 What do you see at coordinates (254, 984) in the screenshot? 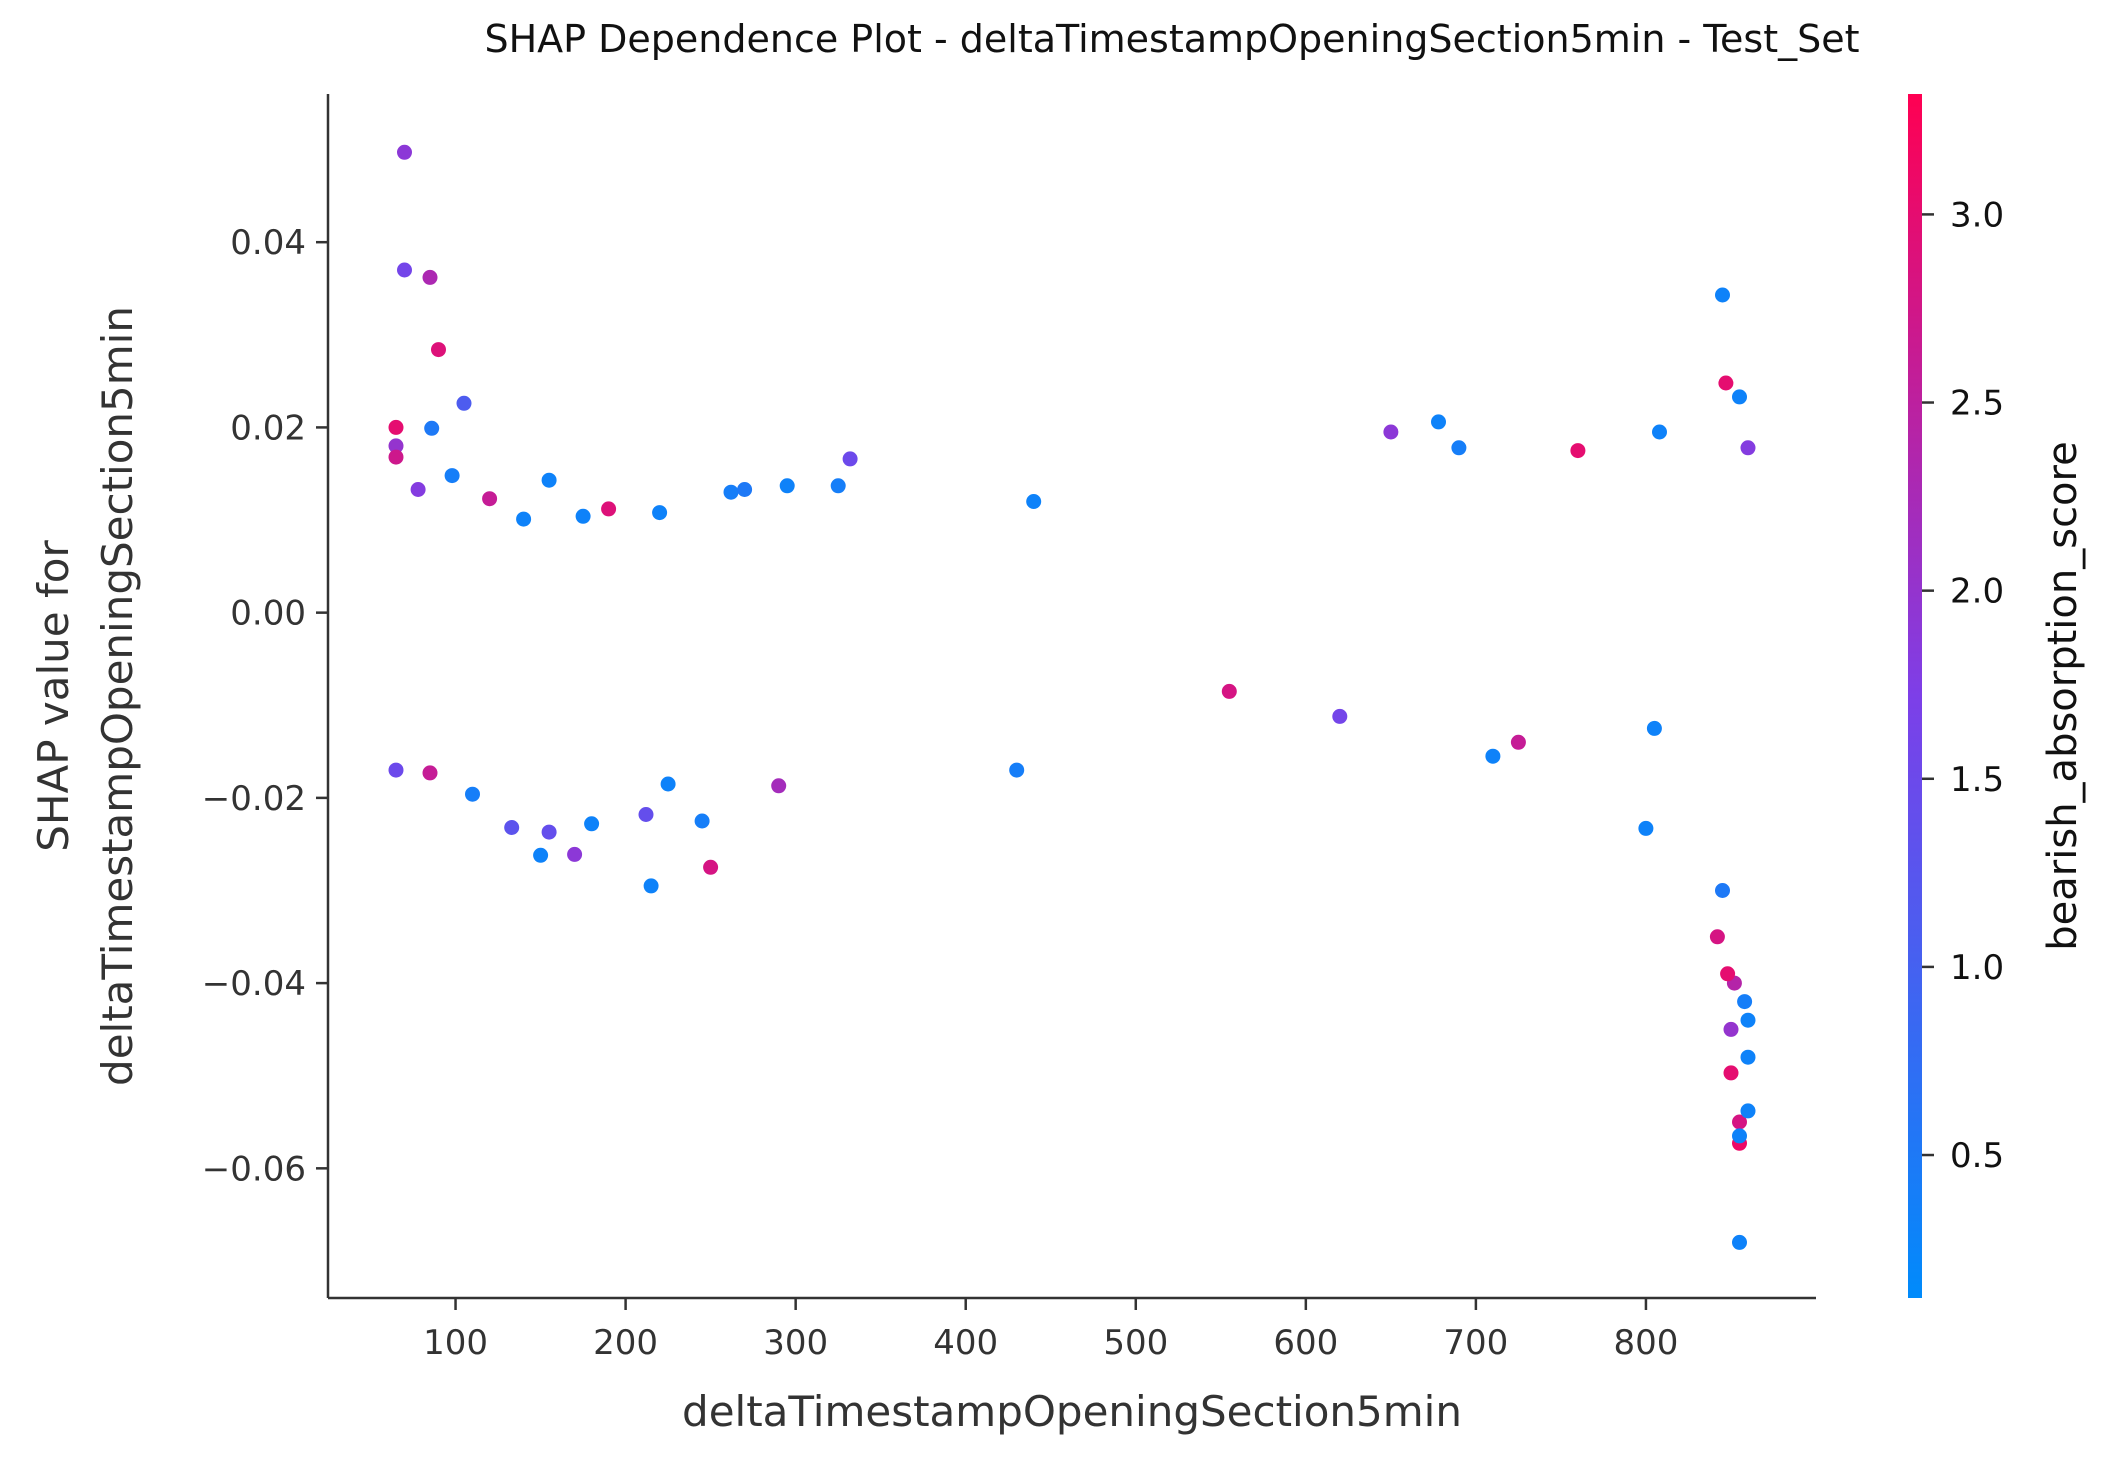
I see `y-tick-label: −0.04` at bounding box center [254, 984].